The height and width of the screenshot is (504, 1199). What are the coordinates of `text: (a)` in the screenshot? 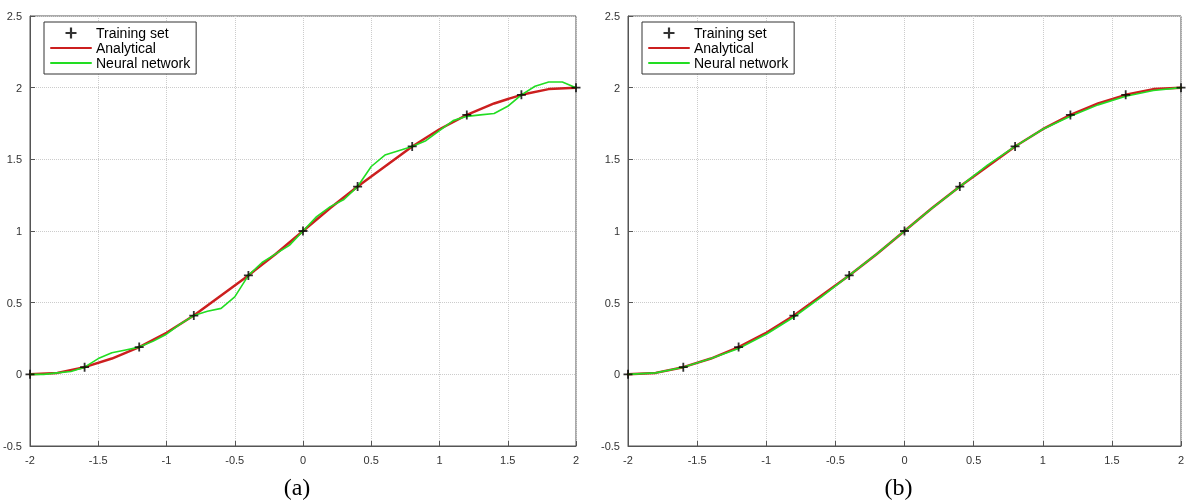 It's located at (297, 487).